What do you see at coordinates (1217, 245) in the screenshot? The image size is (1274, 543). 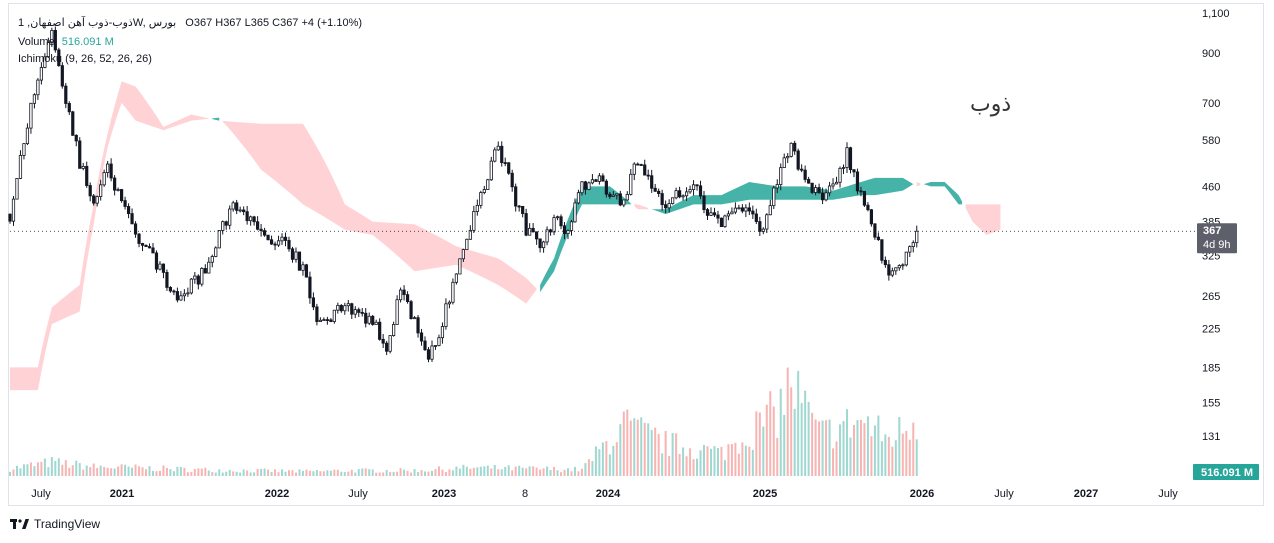 I see `price-tag-timer: 4d 9h` at bounding box center [1217, 245].